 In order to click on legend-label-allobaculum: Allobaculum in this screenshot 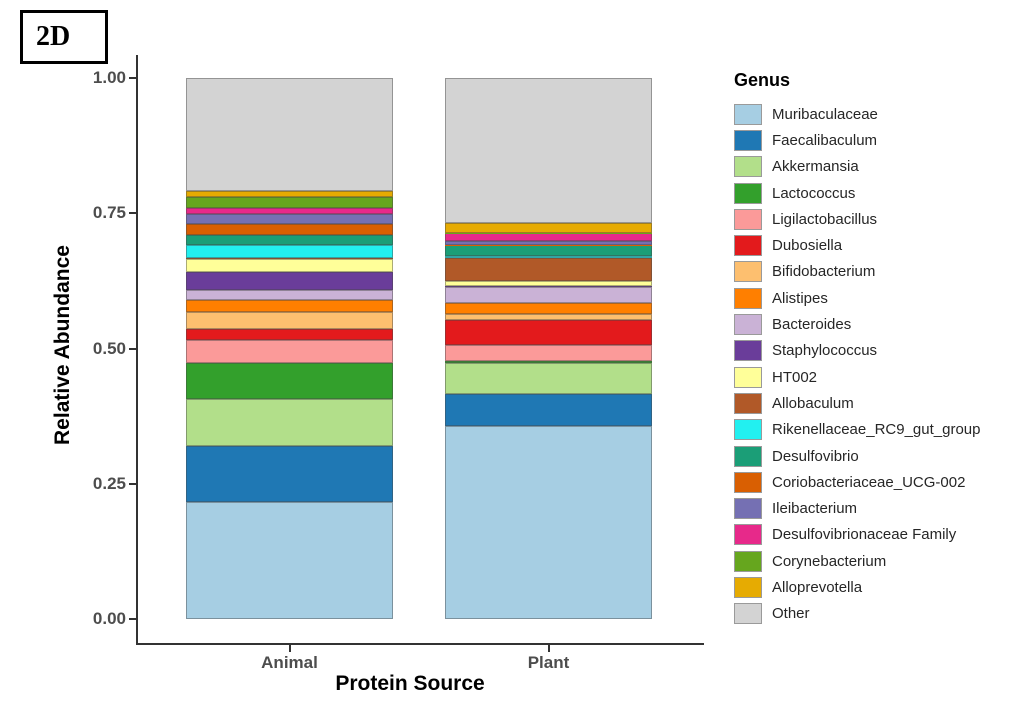, I will do `click(813, 403)`.